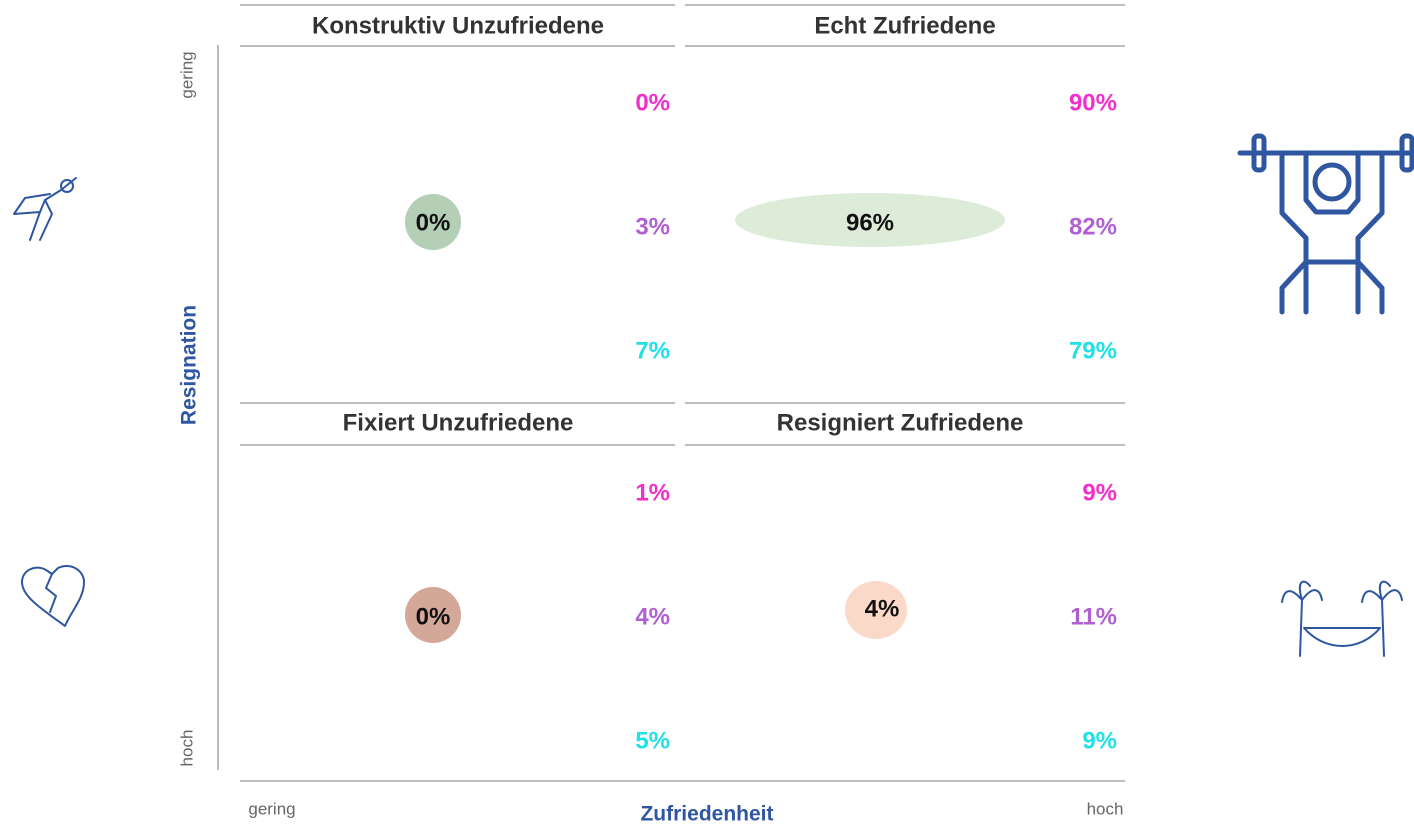 This screenshot has height=827, width=1414. I want to click on quadrant-title: Fixiert Unzufriedene, so click(458, 422).